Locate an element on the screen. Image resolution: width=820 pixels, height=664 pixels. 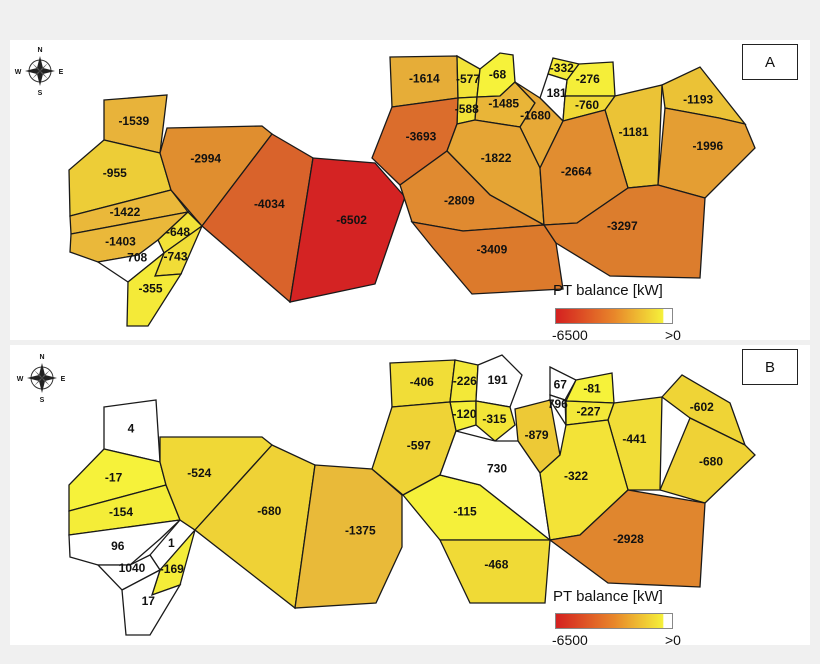
region-value-label: -68 is located at coordinates (498, 74).